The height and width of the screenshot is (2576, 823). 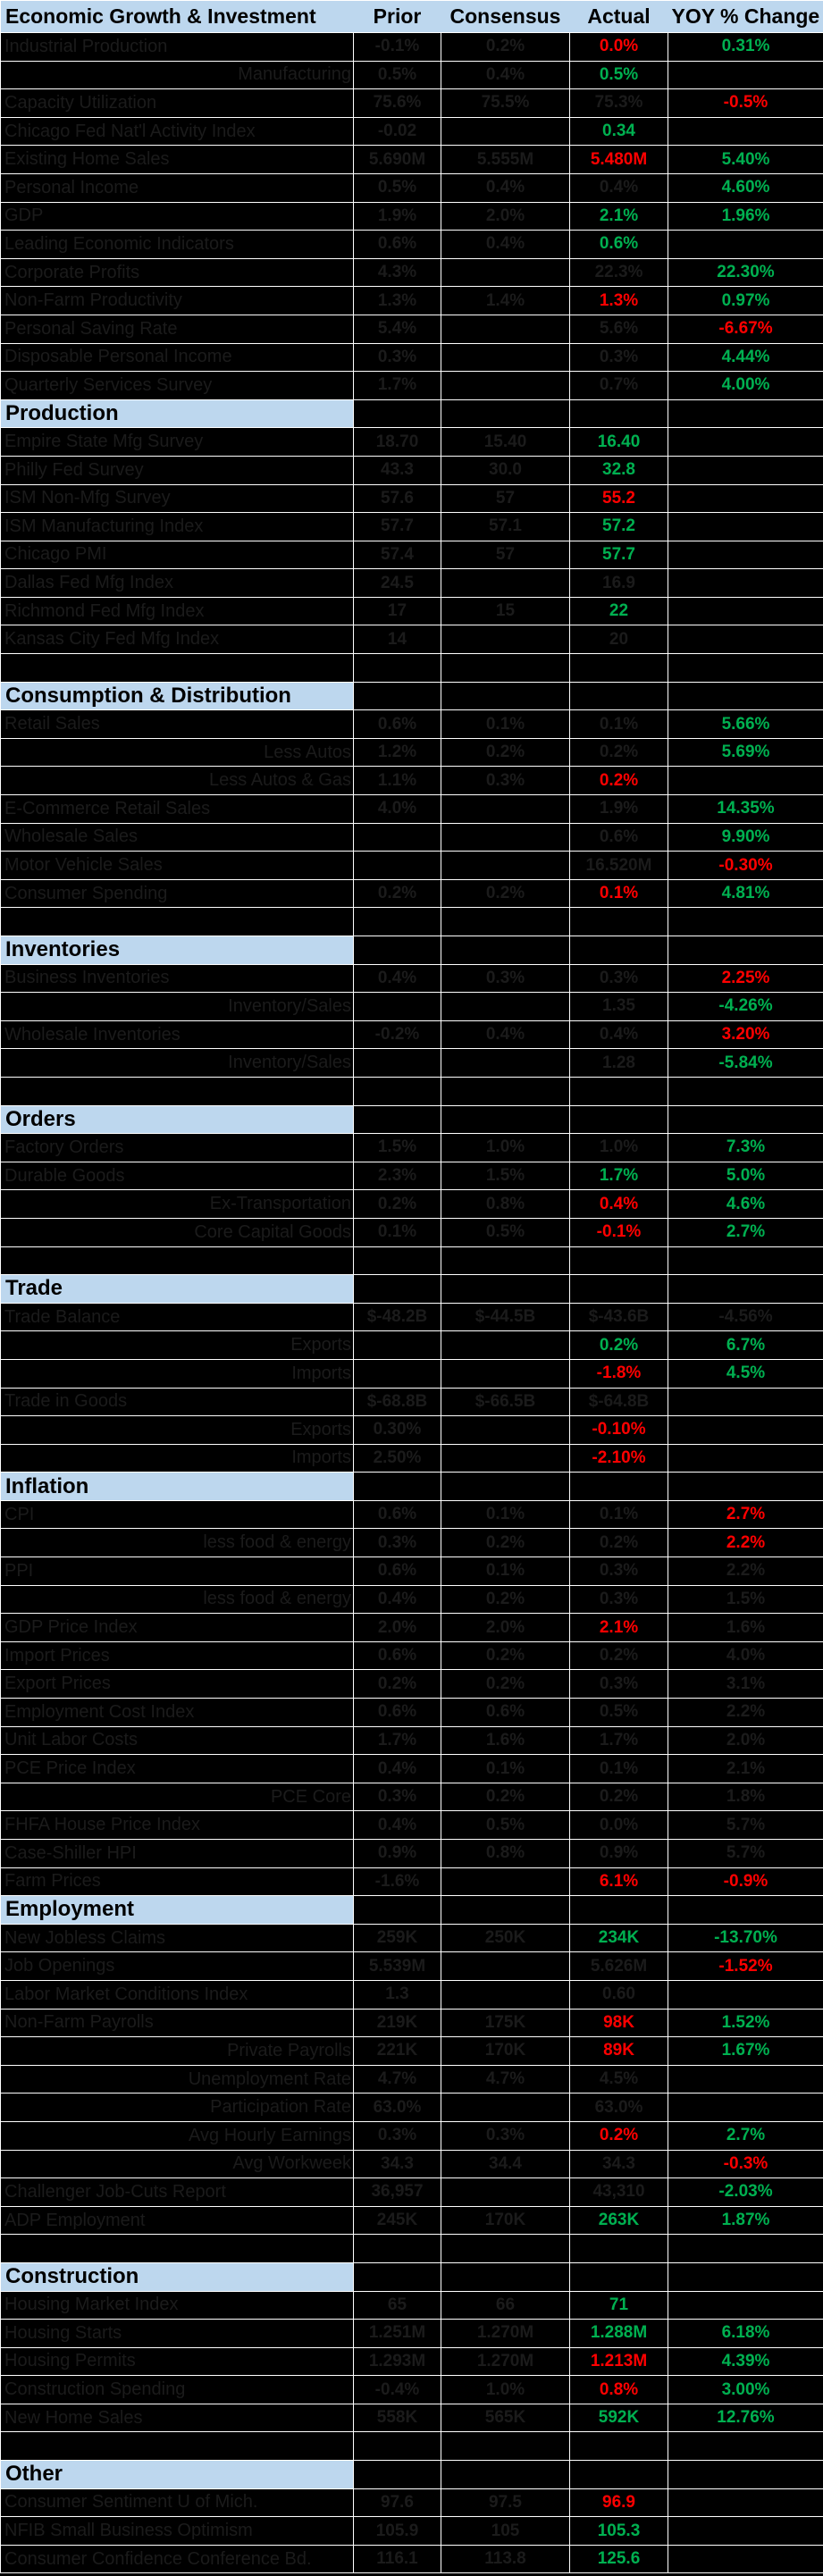 What do you see at coordinates (177, 2418) in the screenshot?
I see `cell-label: New Home Sales` at bounding box center [177, 2418].